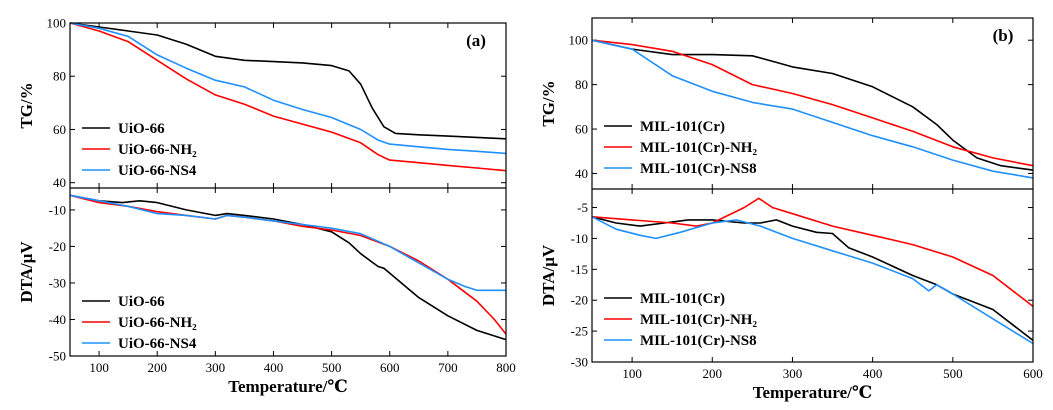 Image resolution: width=1053 pixels, height=410 pixels. I want to click on y-tick-label: -50, so click(57, 356).